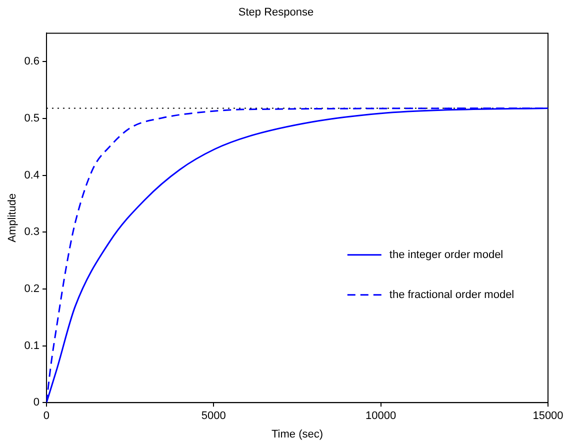  What do you see at coordinates (548, 416) in the screenshot?
I see `x-tick-label: 15000` at bounding box center [548, 416].